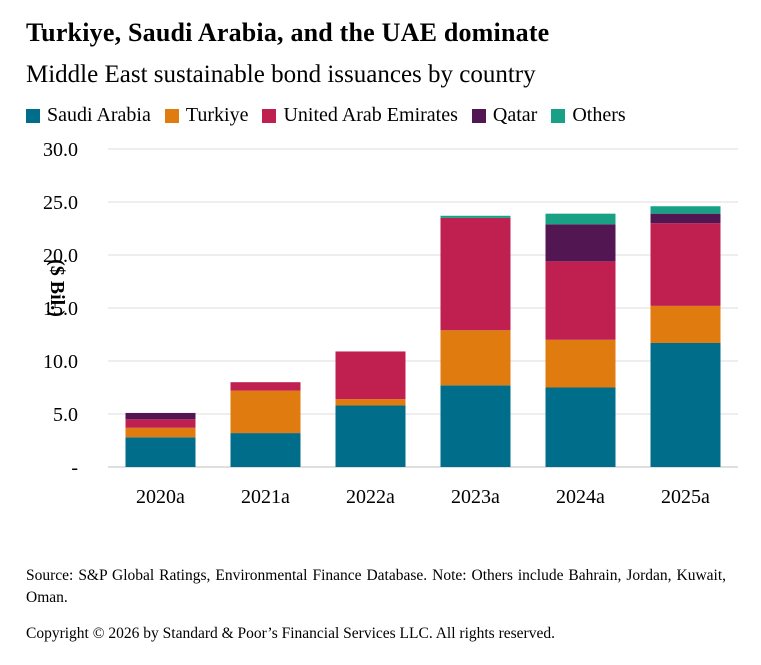 Image resolution: width=761 pixels, height=665 pixels. I want to click on x-tick-label: 2020a, so click(160, 497).